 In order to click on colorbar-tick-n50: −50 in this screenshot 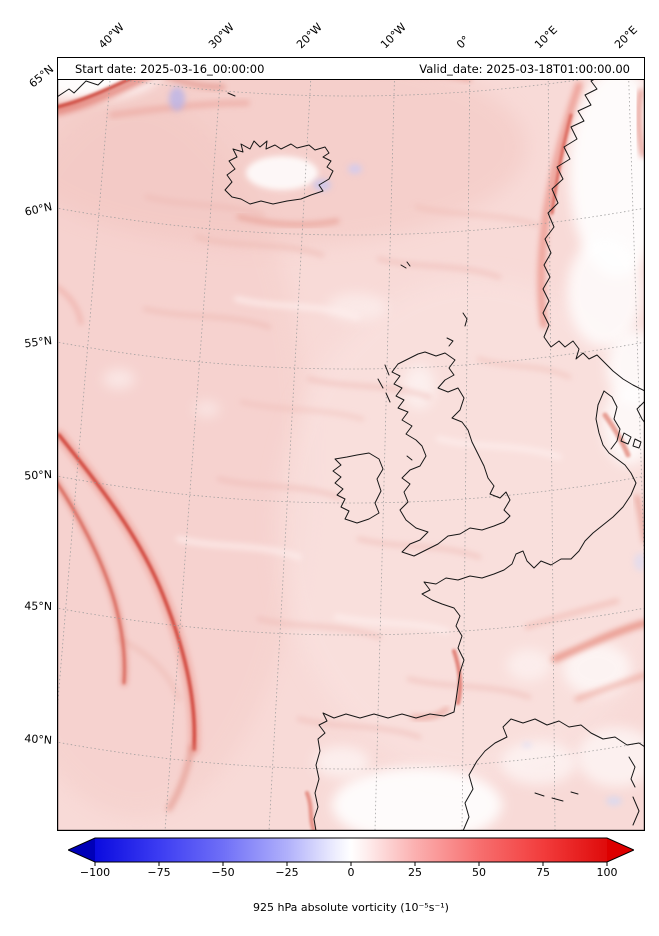, I will do `click(223, 872)`.